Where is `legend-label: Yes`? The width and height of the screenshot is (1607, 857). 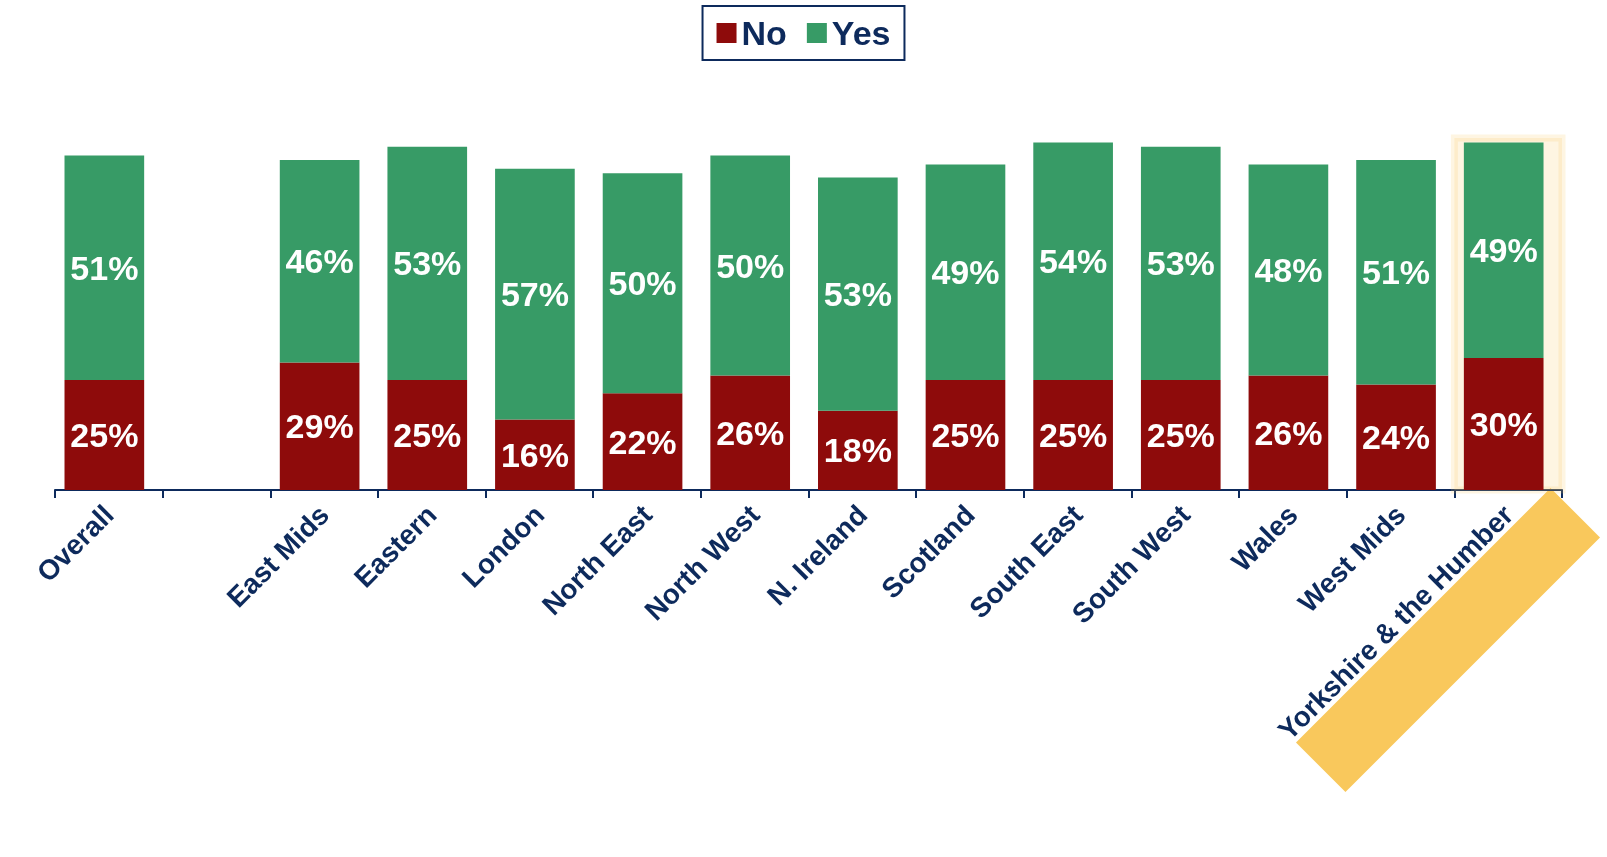
legend-label: Yes is located at coordinates (861, 33).